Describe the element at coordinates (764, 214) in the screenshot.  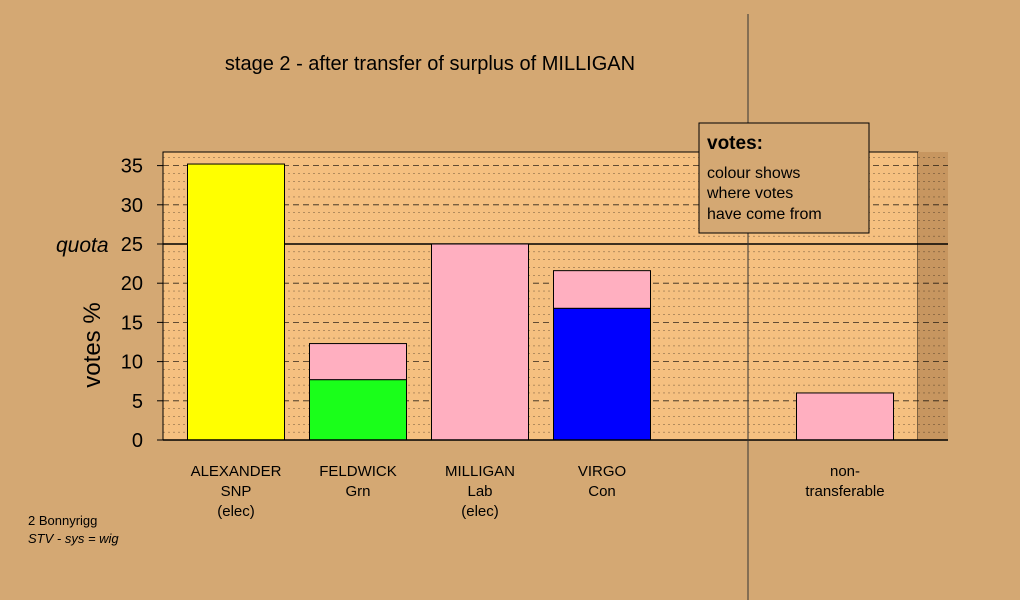
I see `legend-line: have come from` at that location.